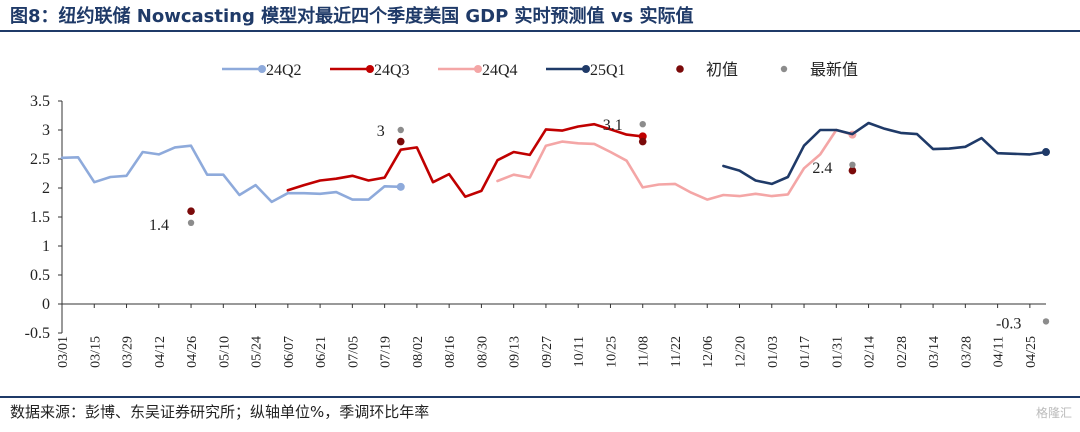 The width and height of the screenshot is (1080, 432). Describe the element at coordinates (773, 352) in the screenshot. I see `x-tick-label: 01/03` at that location.